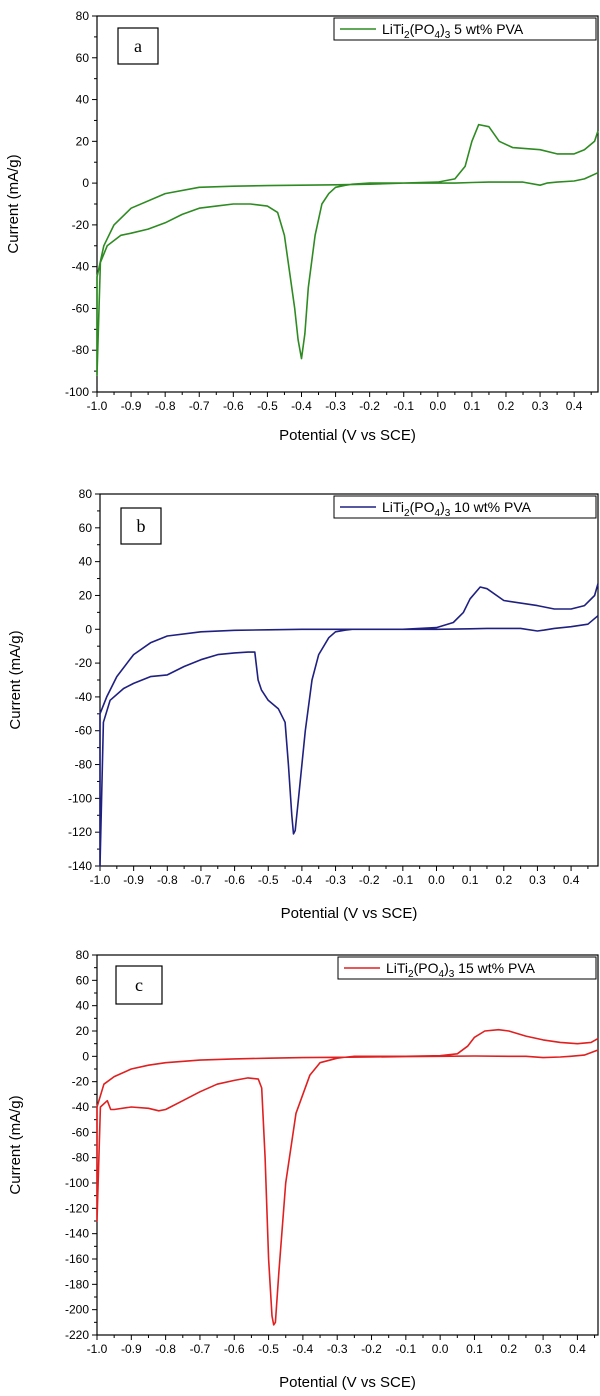 This screenshot has width=600, height=1396. What do you see at coordinates (494, 968) in the screenshot?
I see `legend-suffix: 15 wt% PVA` at bounding box center [494, 968].